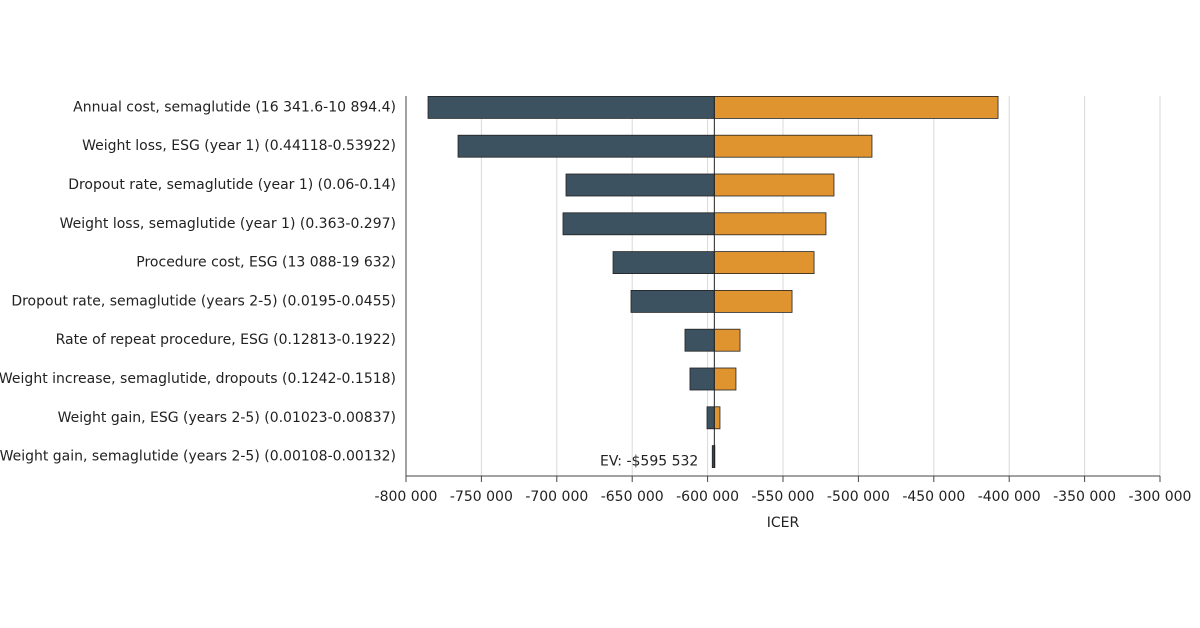 Image resolution: width=1200 pixels, height=628 pixels. What do you see at coordinates (1084, 497) in the screenshot?
I see `x-tick-label: -350 000` at bounding box center [1084, 497].